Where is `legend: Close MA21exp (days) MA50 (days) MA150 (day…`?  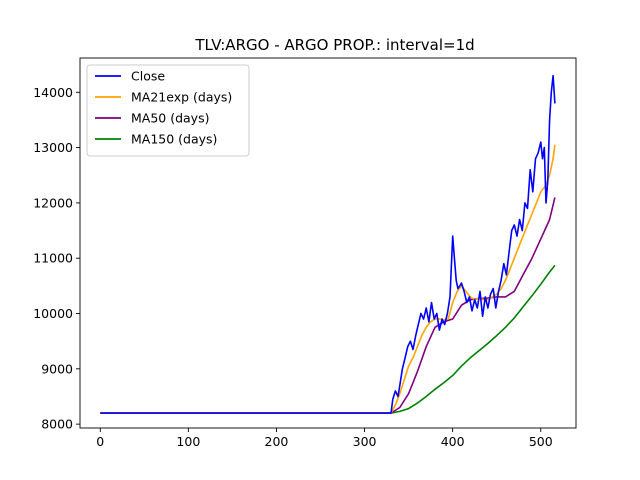
legend: Close MA21exp (days) MA50 (days) MA150 (day… is located at coordinates (168, 110).